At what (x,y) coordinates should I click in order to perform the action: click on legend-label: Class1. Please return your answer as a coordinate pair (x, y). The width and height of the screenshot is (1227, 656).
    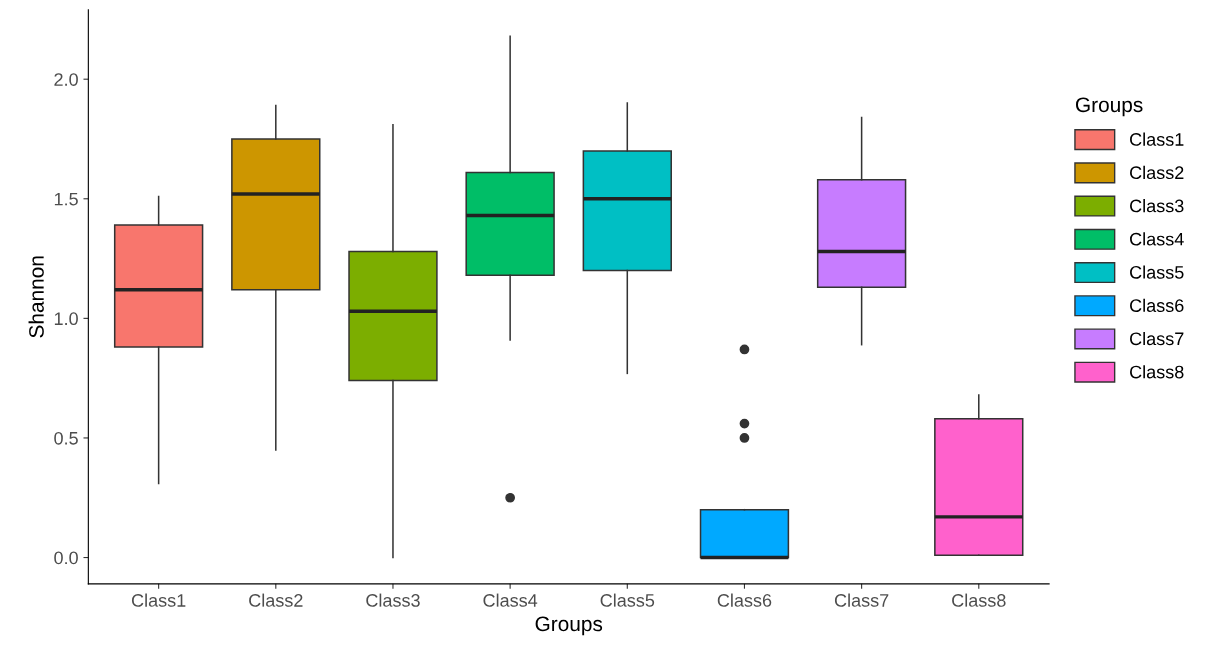
    Looking at the image, I should click on (1157, 139).